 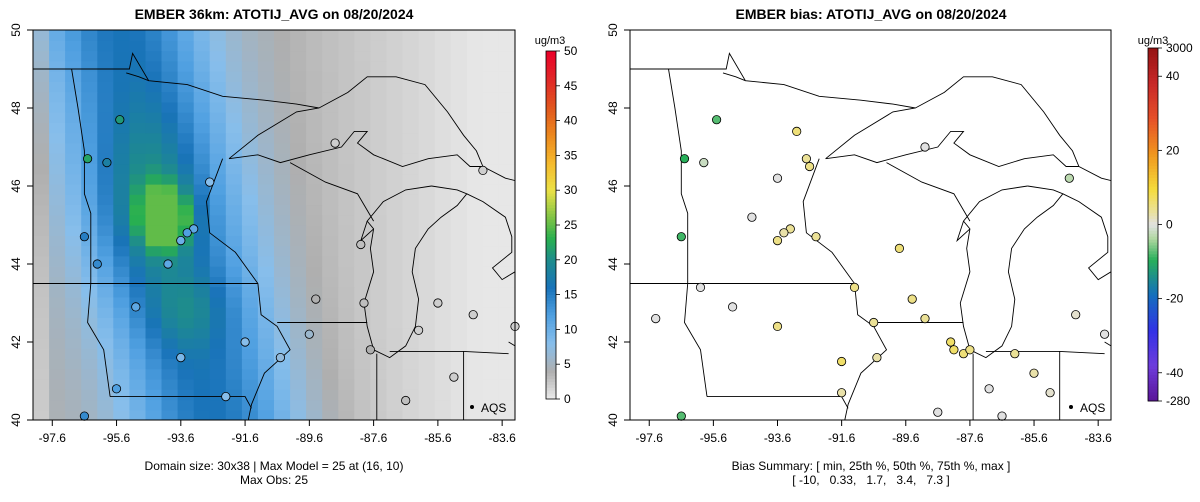 What do you see at coordinates (16, 186) in the screenshot?
I see `y-tick-label: 46` at bounding box center [16, 186].